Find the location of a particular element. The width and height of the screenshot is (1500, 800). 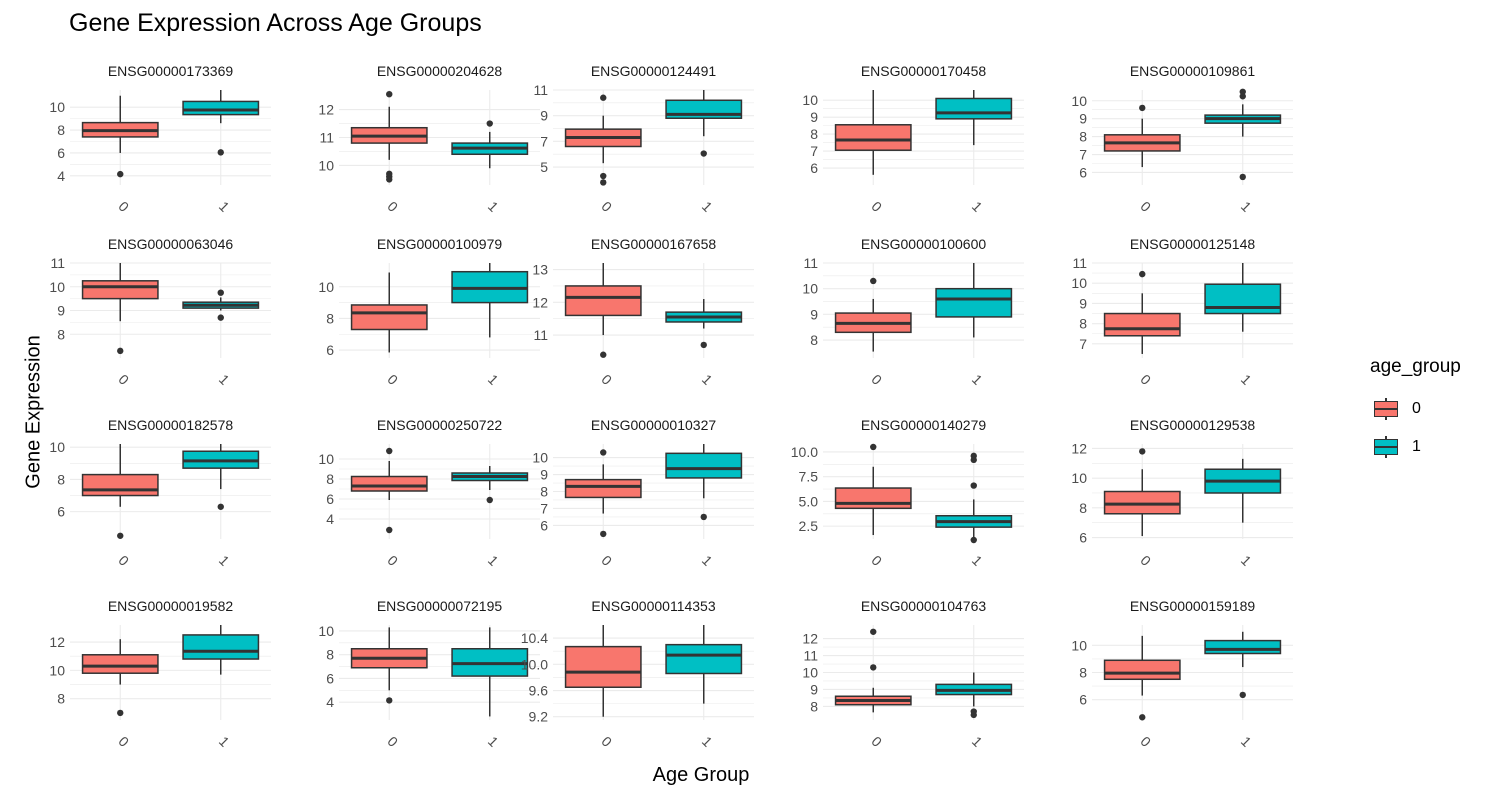

facet-panel-7: 11 12 13 ENSG00000167658 0 1 is located at coordinates (643, 312).